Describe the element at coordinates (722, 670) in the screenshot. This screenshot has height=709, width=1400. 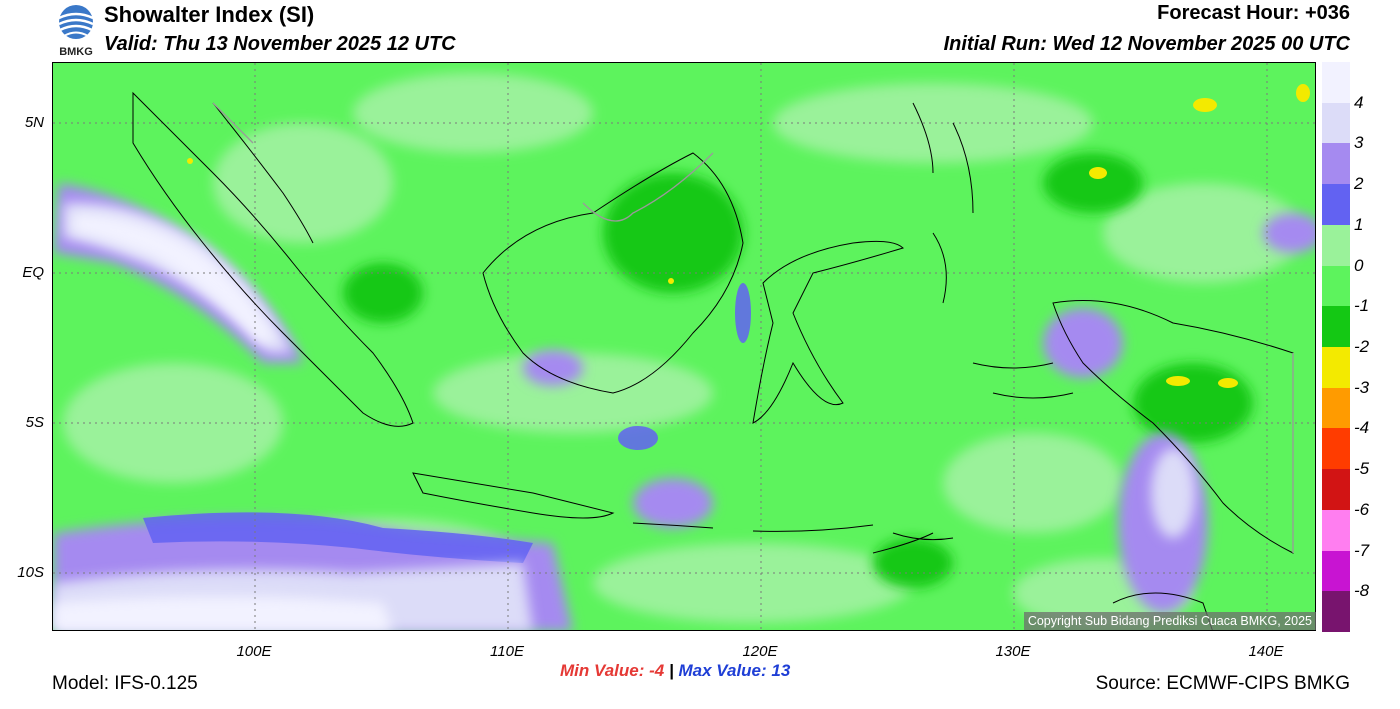
I see `max-label: Max Value:` at that location.